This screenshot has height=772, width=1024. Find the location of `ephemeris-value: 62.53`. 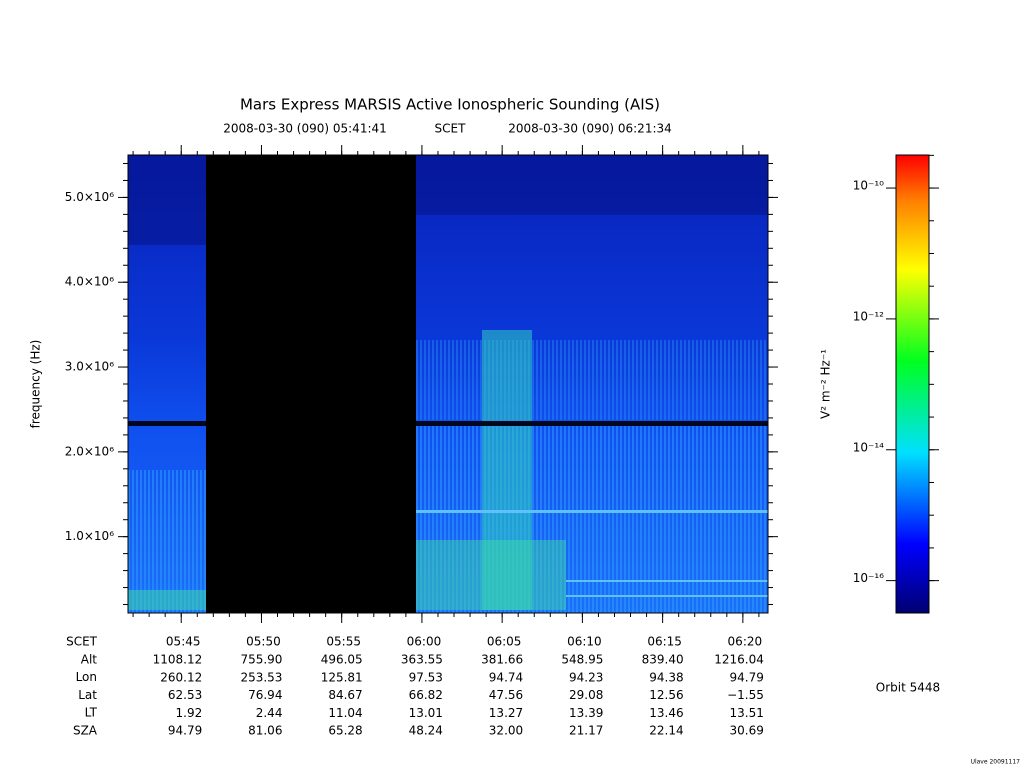

ephemeris-value: 62.53 is located at coordinates (185, 695).